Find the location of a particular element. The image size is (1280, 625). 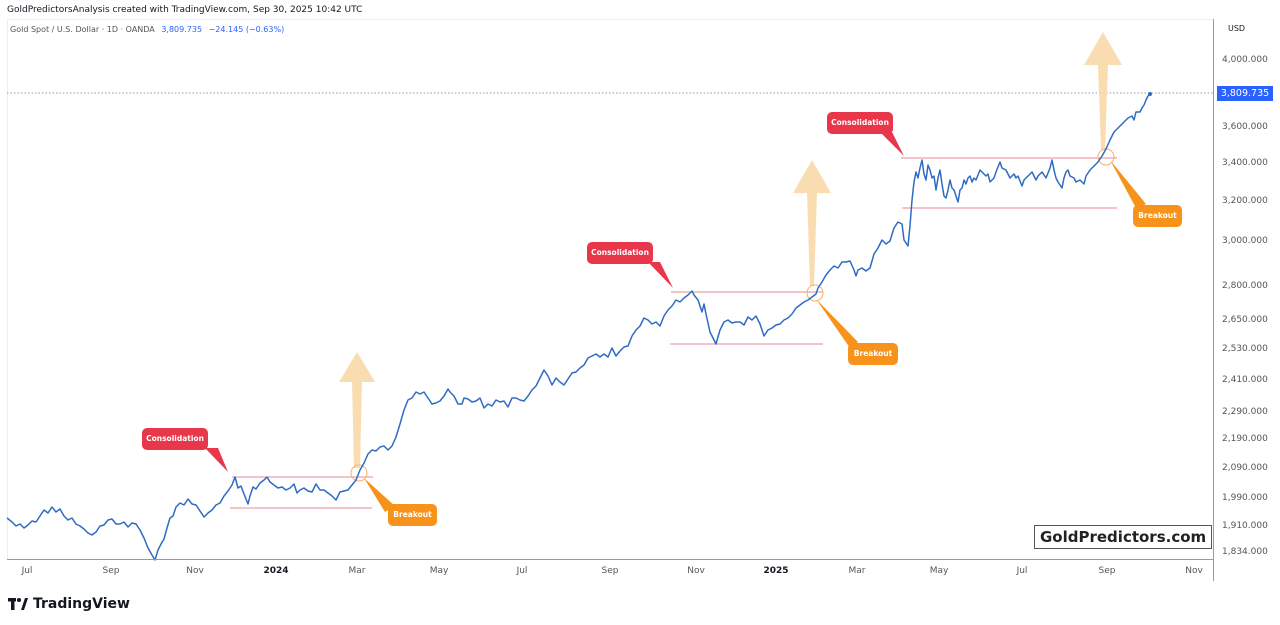

price-tick: 2,410.000 is located at coordinates (1245, 380).